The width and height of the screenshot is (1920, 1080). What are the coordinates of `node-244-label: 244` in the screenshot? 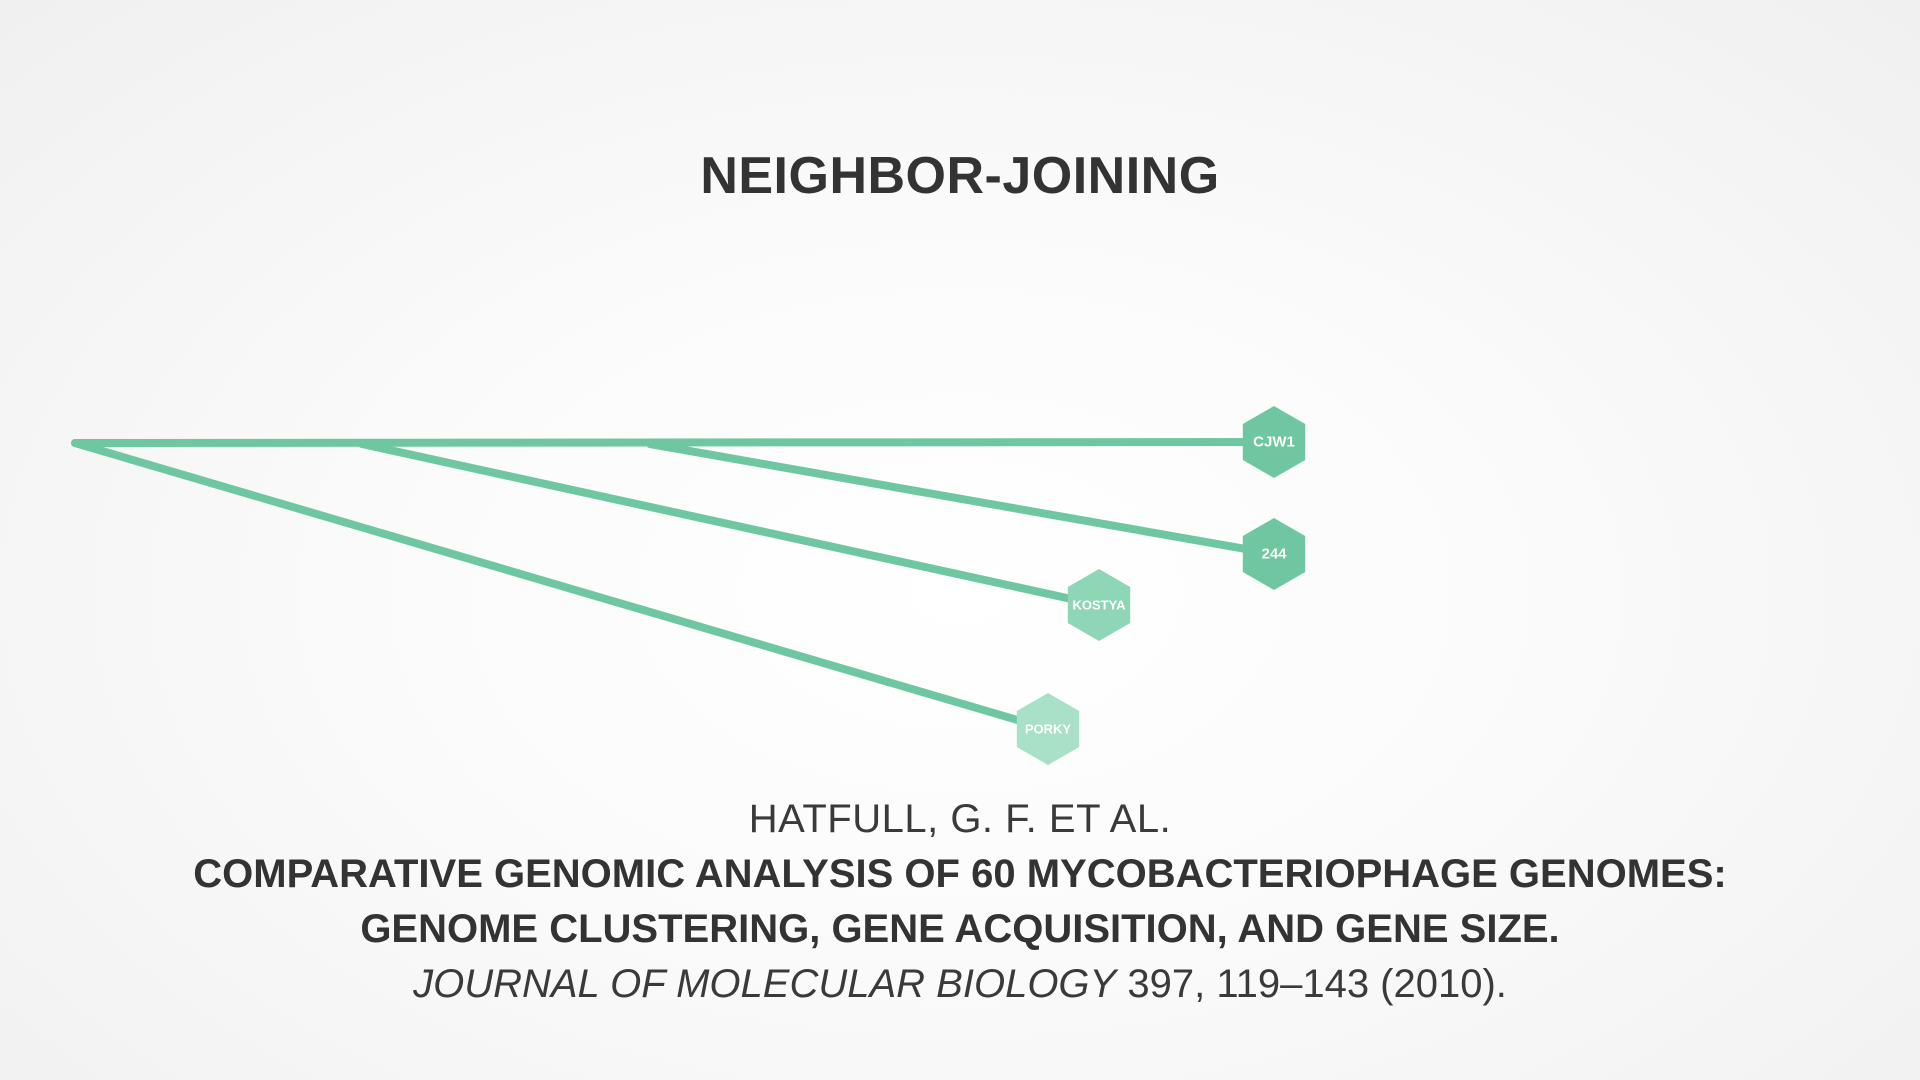 It's located at (1274, 554).